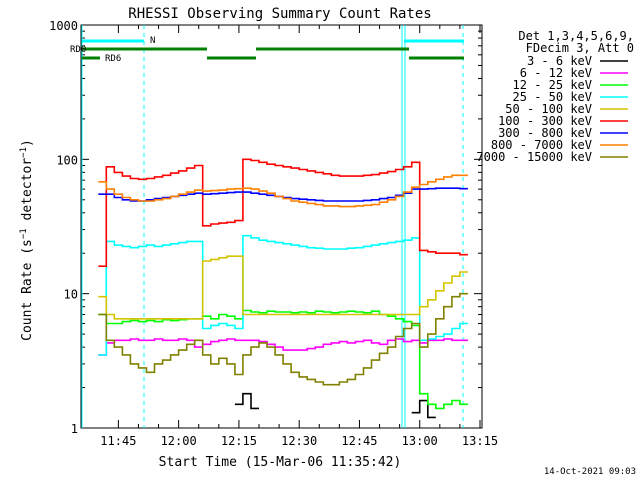 The width and height of the screenshot is (640, 480). Describe the element at coordinates (152, 41) in the screenshot. I see `flag-label-n: N` at that location.